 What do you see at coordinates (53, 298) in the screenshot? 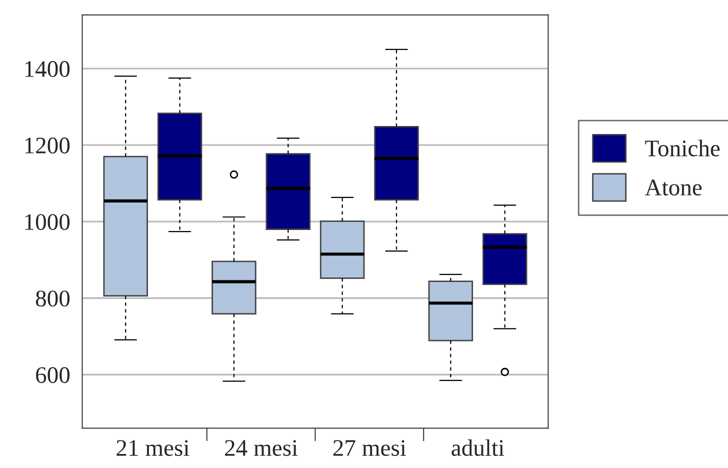
I see `y-tick-label: 800` at bounding box center [53, 298].